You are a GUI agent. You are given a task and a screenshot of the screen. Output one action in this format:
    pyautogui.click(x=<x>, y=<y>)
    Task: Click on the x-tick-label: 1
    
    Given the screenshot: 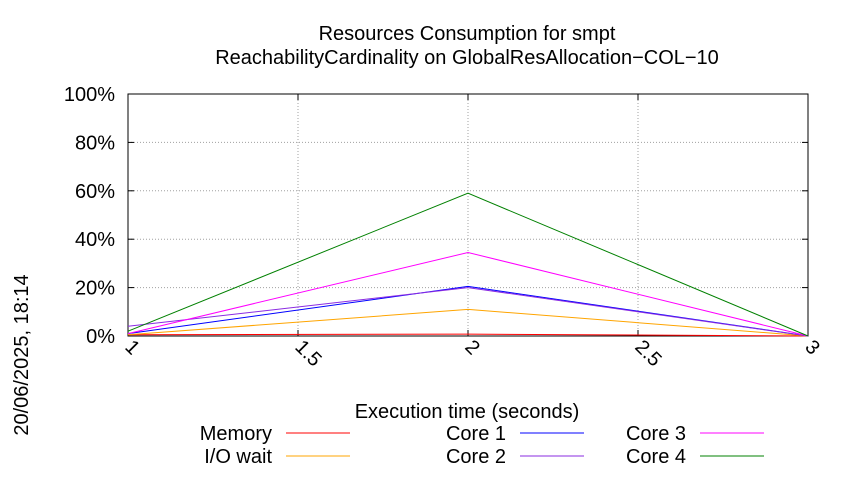 What is the action you would take?
    pyautogui.click(x=131, y=347)
    